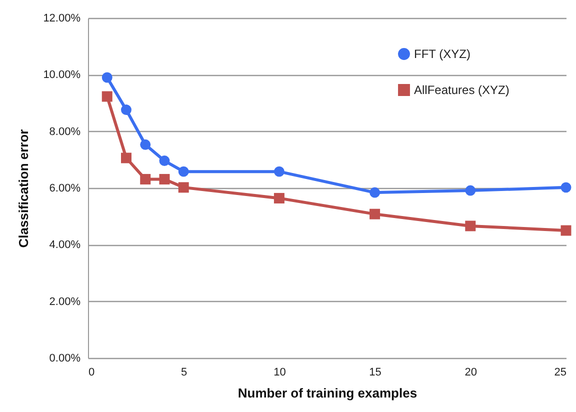 The image size is (576, 412). Describe the element at coordinates (462, 90) in the screenshot. I see `legend-label: AllFeatures (XYZ)` at that location.